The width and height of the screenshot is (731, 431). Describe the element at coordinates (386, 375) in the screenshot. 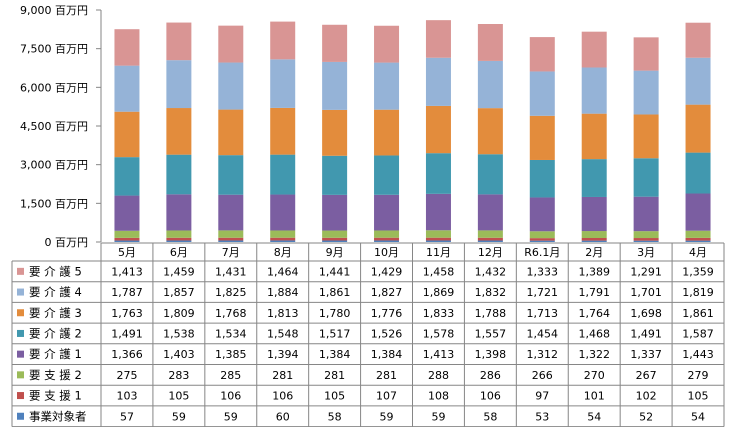

I see `data-value: 281` at that location.